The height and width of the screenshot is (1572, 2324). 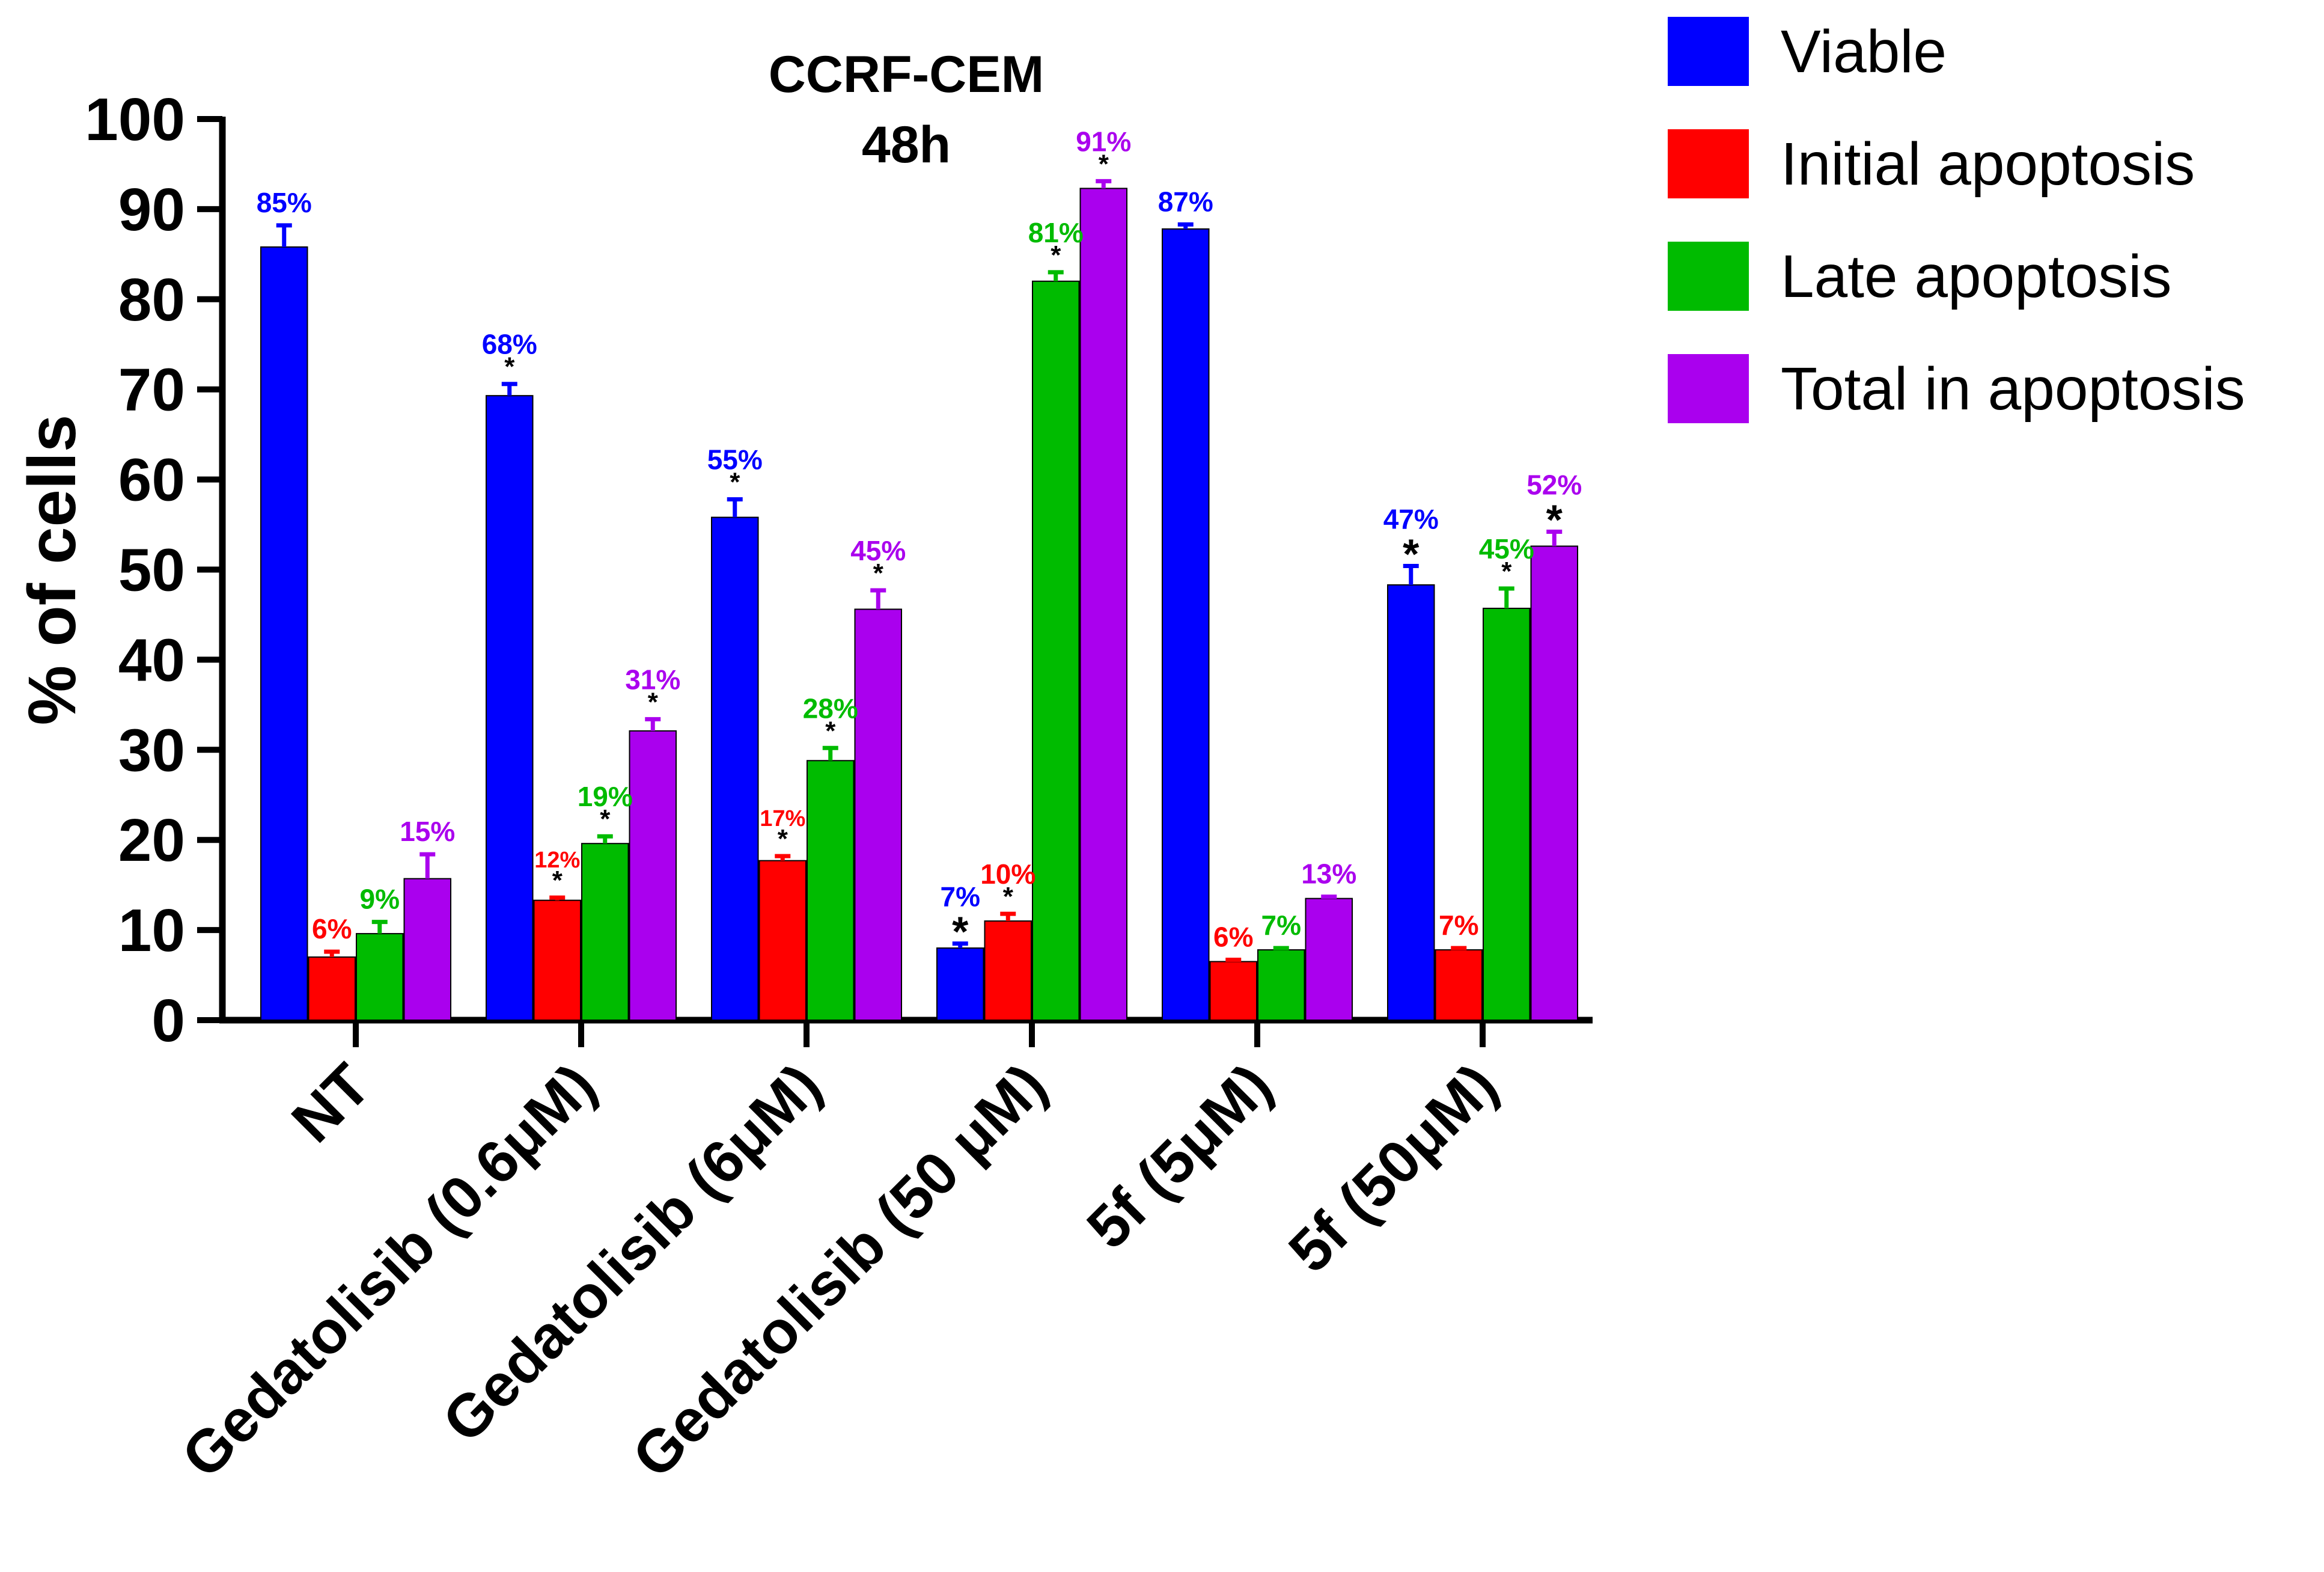 I want to click on chart-title-line-1: CCRF-CEM, so click(x=907, y=74).